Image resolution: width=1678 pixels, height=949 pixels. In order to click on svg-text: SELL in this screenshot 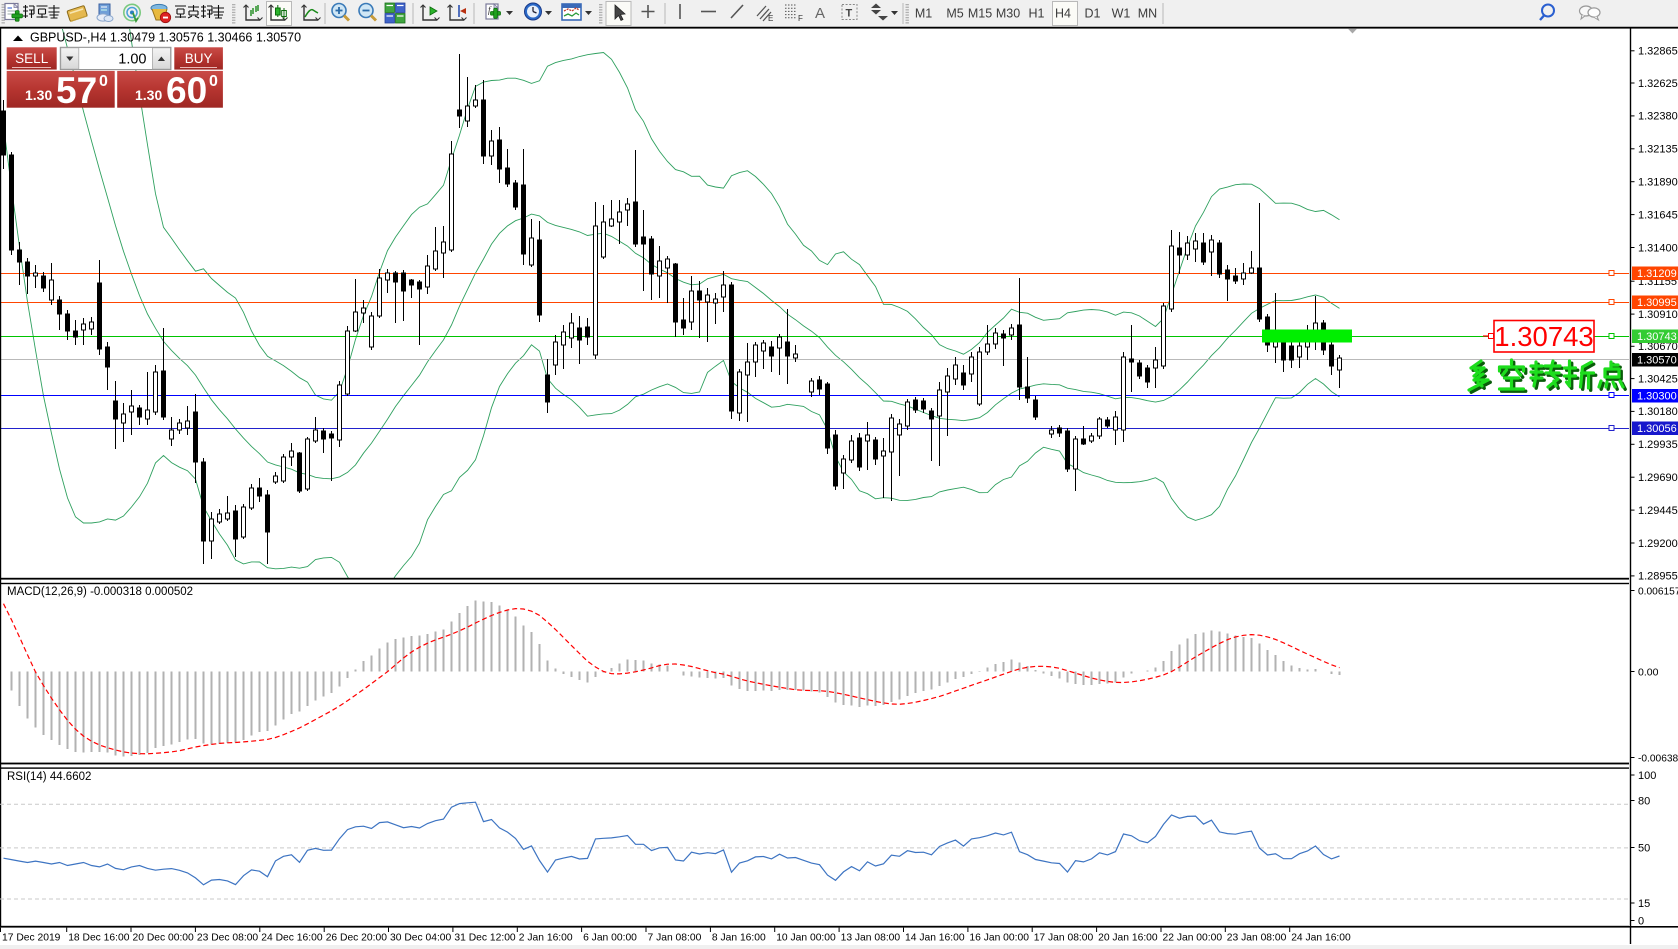, I will do `click(32, 58)`.